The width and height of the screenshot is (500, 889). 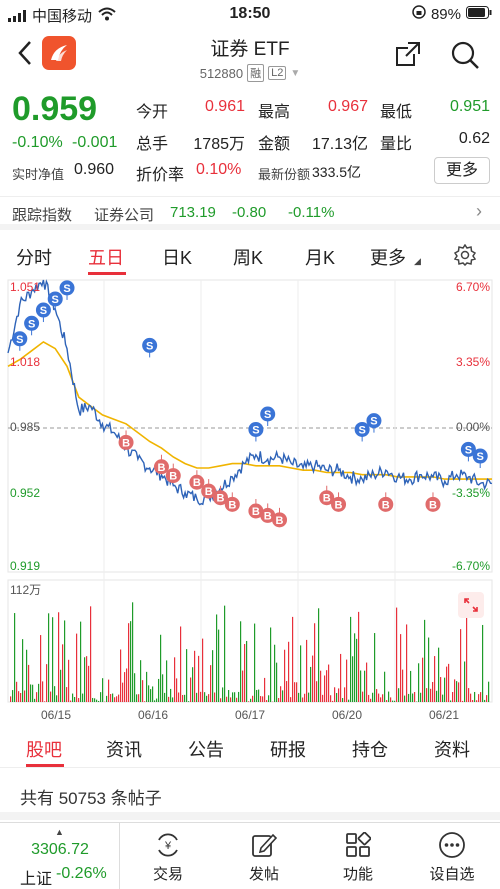 What do you see at coordinates (60, 856) in the screenshot?
I see `index-ticker: ▲ 3306.72 上证 -0.26%` at bounding box center [60, 856].